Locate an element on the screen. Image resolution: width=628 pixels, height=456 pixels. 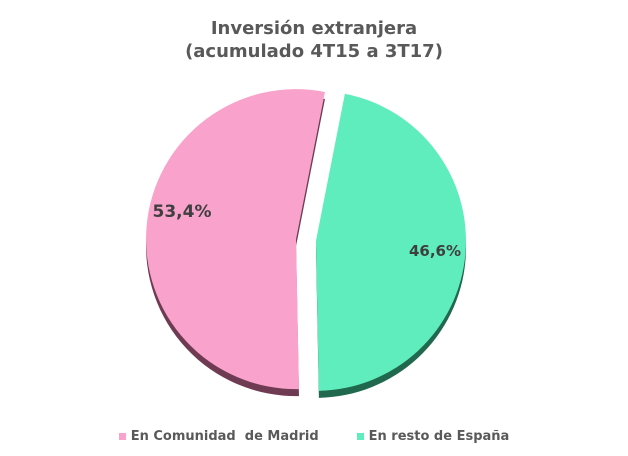
legend-marker-comunidad-madrid-icon is located at coordinates (122, 436).